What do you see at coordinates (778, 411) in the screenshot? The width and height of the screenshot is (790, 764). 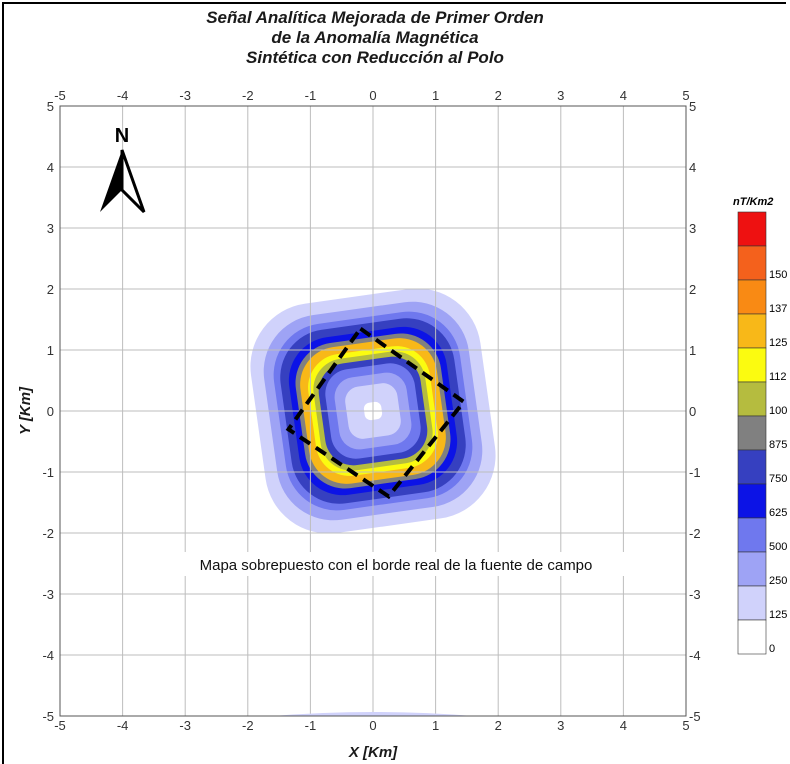 I see `colorbar-label: 100` at bounding box center [778, 411].